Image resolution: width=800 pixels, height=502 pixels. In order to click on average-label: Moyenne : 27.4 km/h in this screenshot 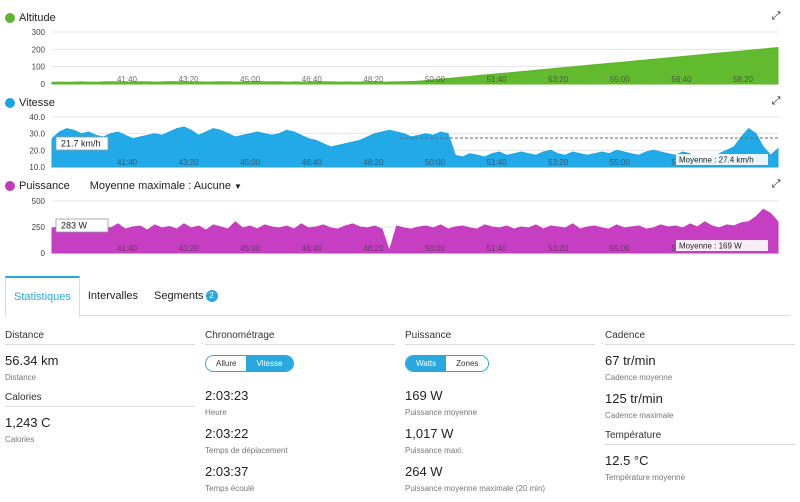, I will do `click(722, 159)`.